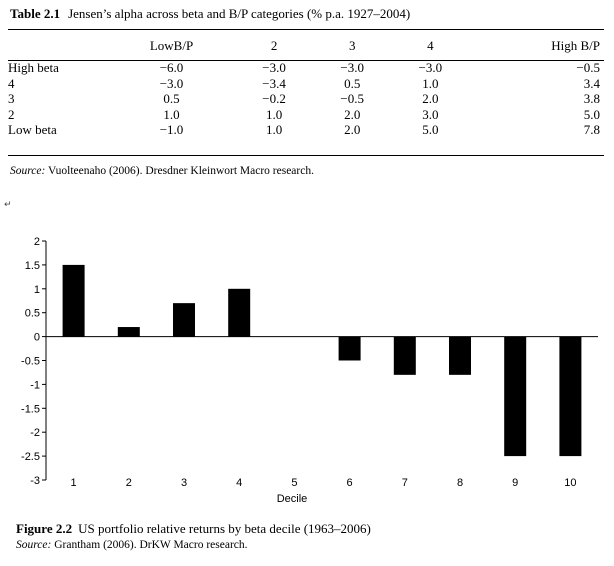 The width and height of the screenshot is (614, 566). What do you see at coordinates (405, 483) in the screenshot?
I see `x-tick-label: 7` at bounding box center [405, 483].